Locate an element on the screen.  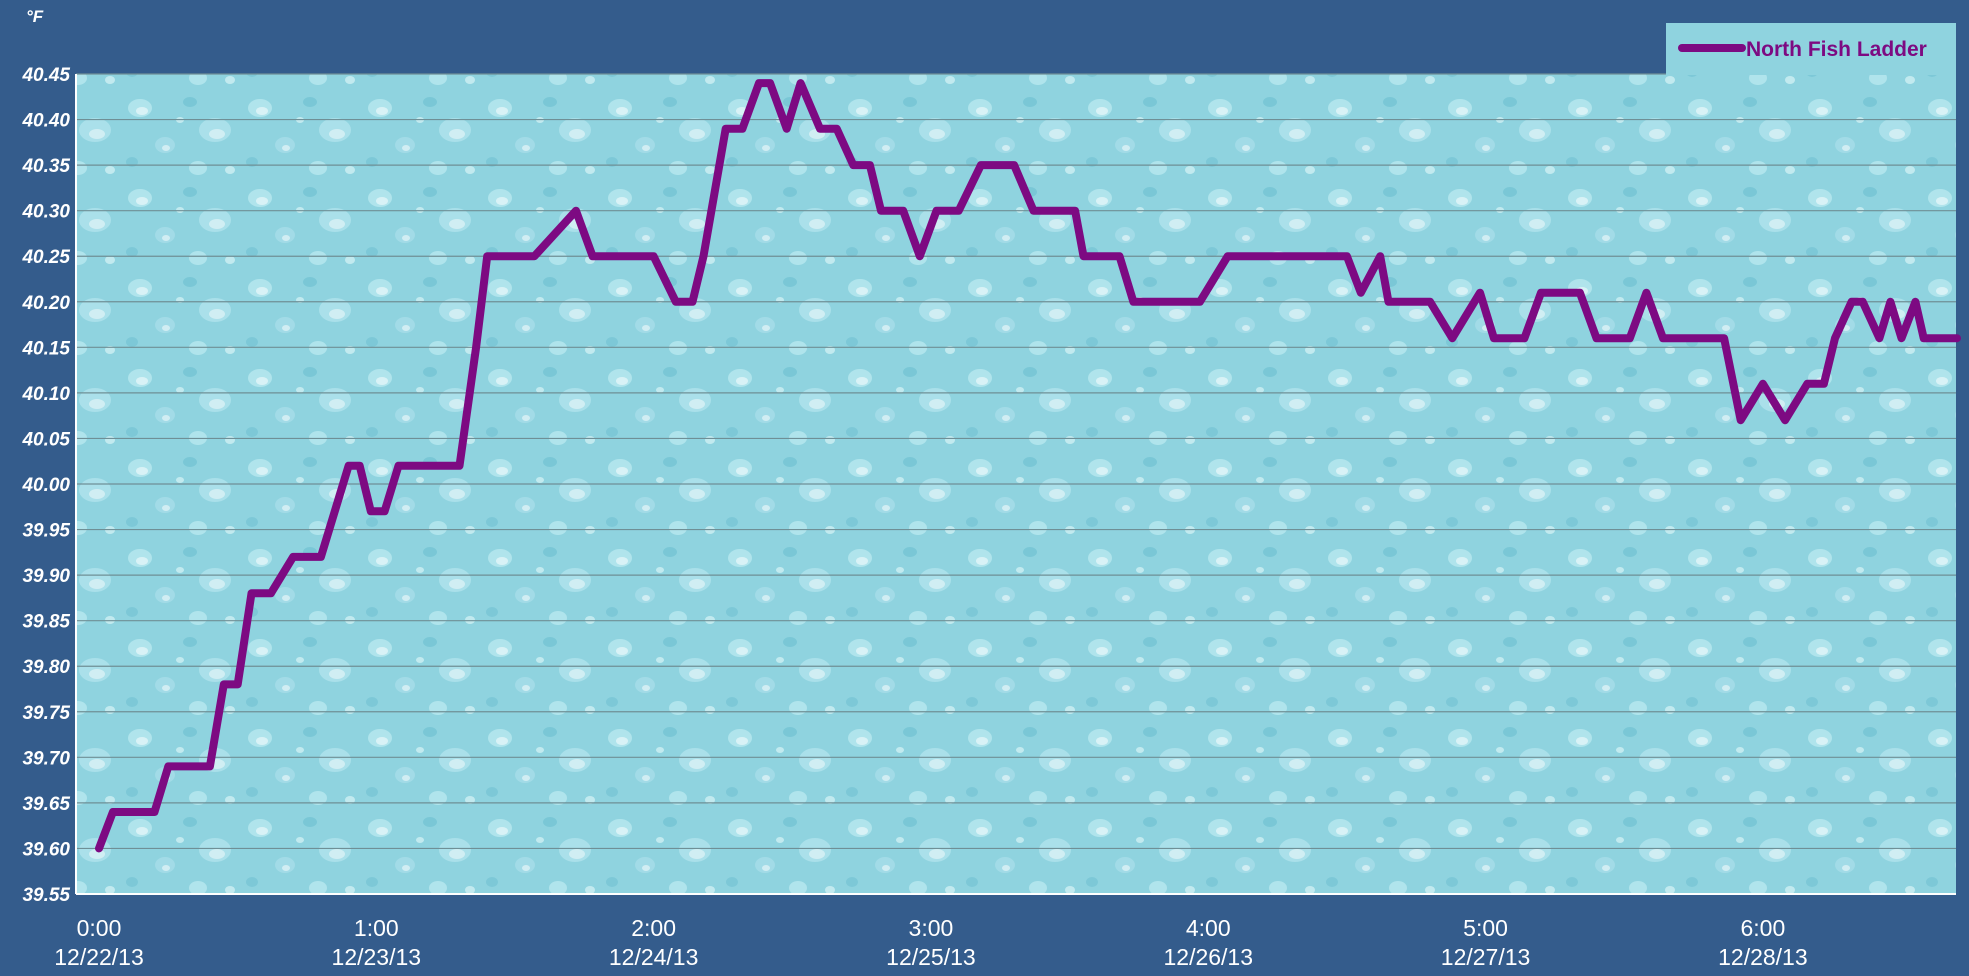
y-tick-label: 40.45 is located at coordinates (45, 75).